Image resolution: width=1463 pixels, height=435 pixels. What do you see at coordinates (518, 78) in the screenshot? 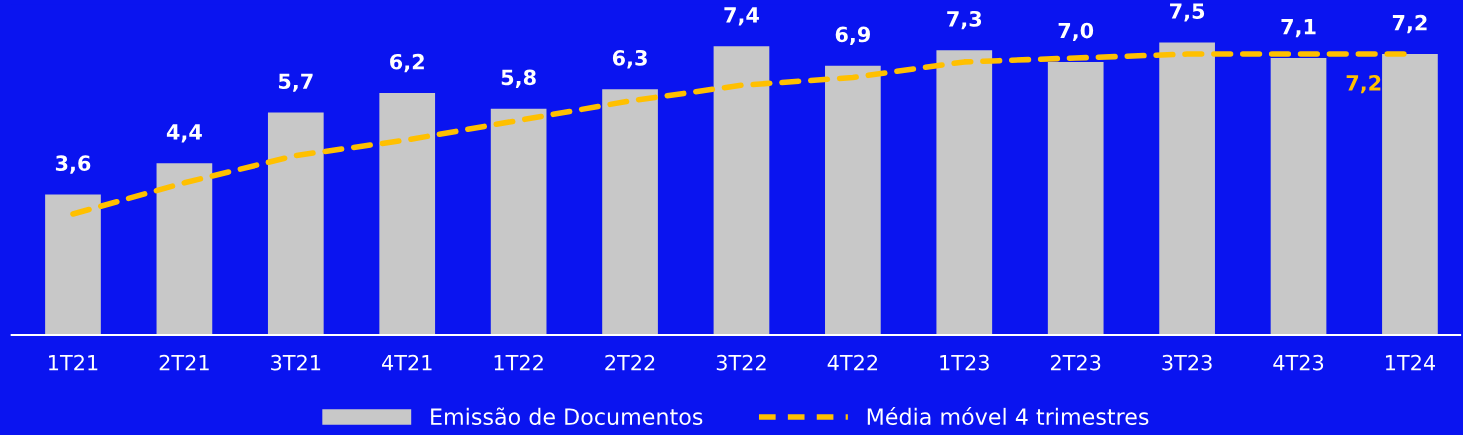
I see `data-label: 5,8` at bounding box center [518, 78].